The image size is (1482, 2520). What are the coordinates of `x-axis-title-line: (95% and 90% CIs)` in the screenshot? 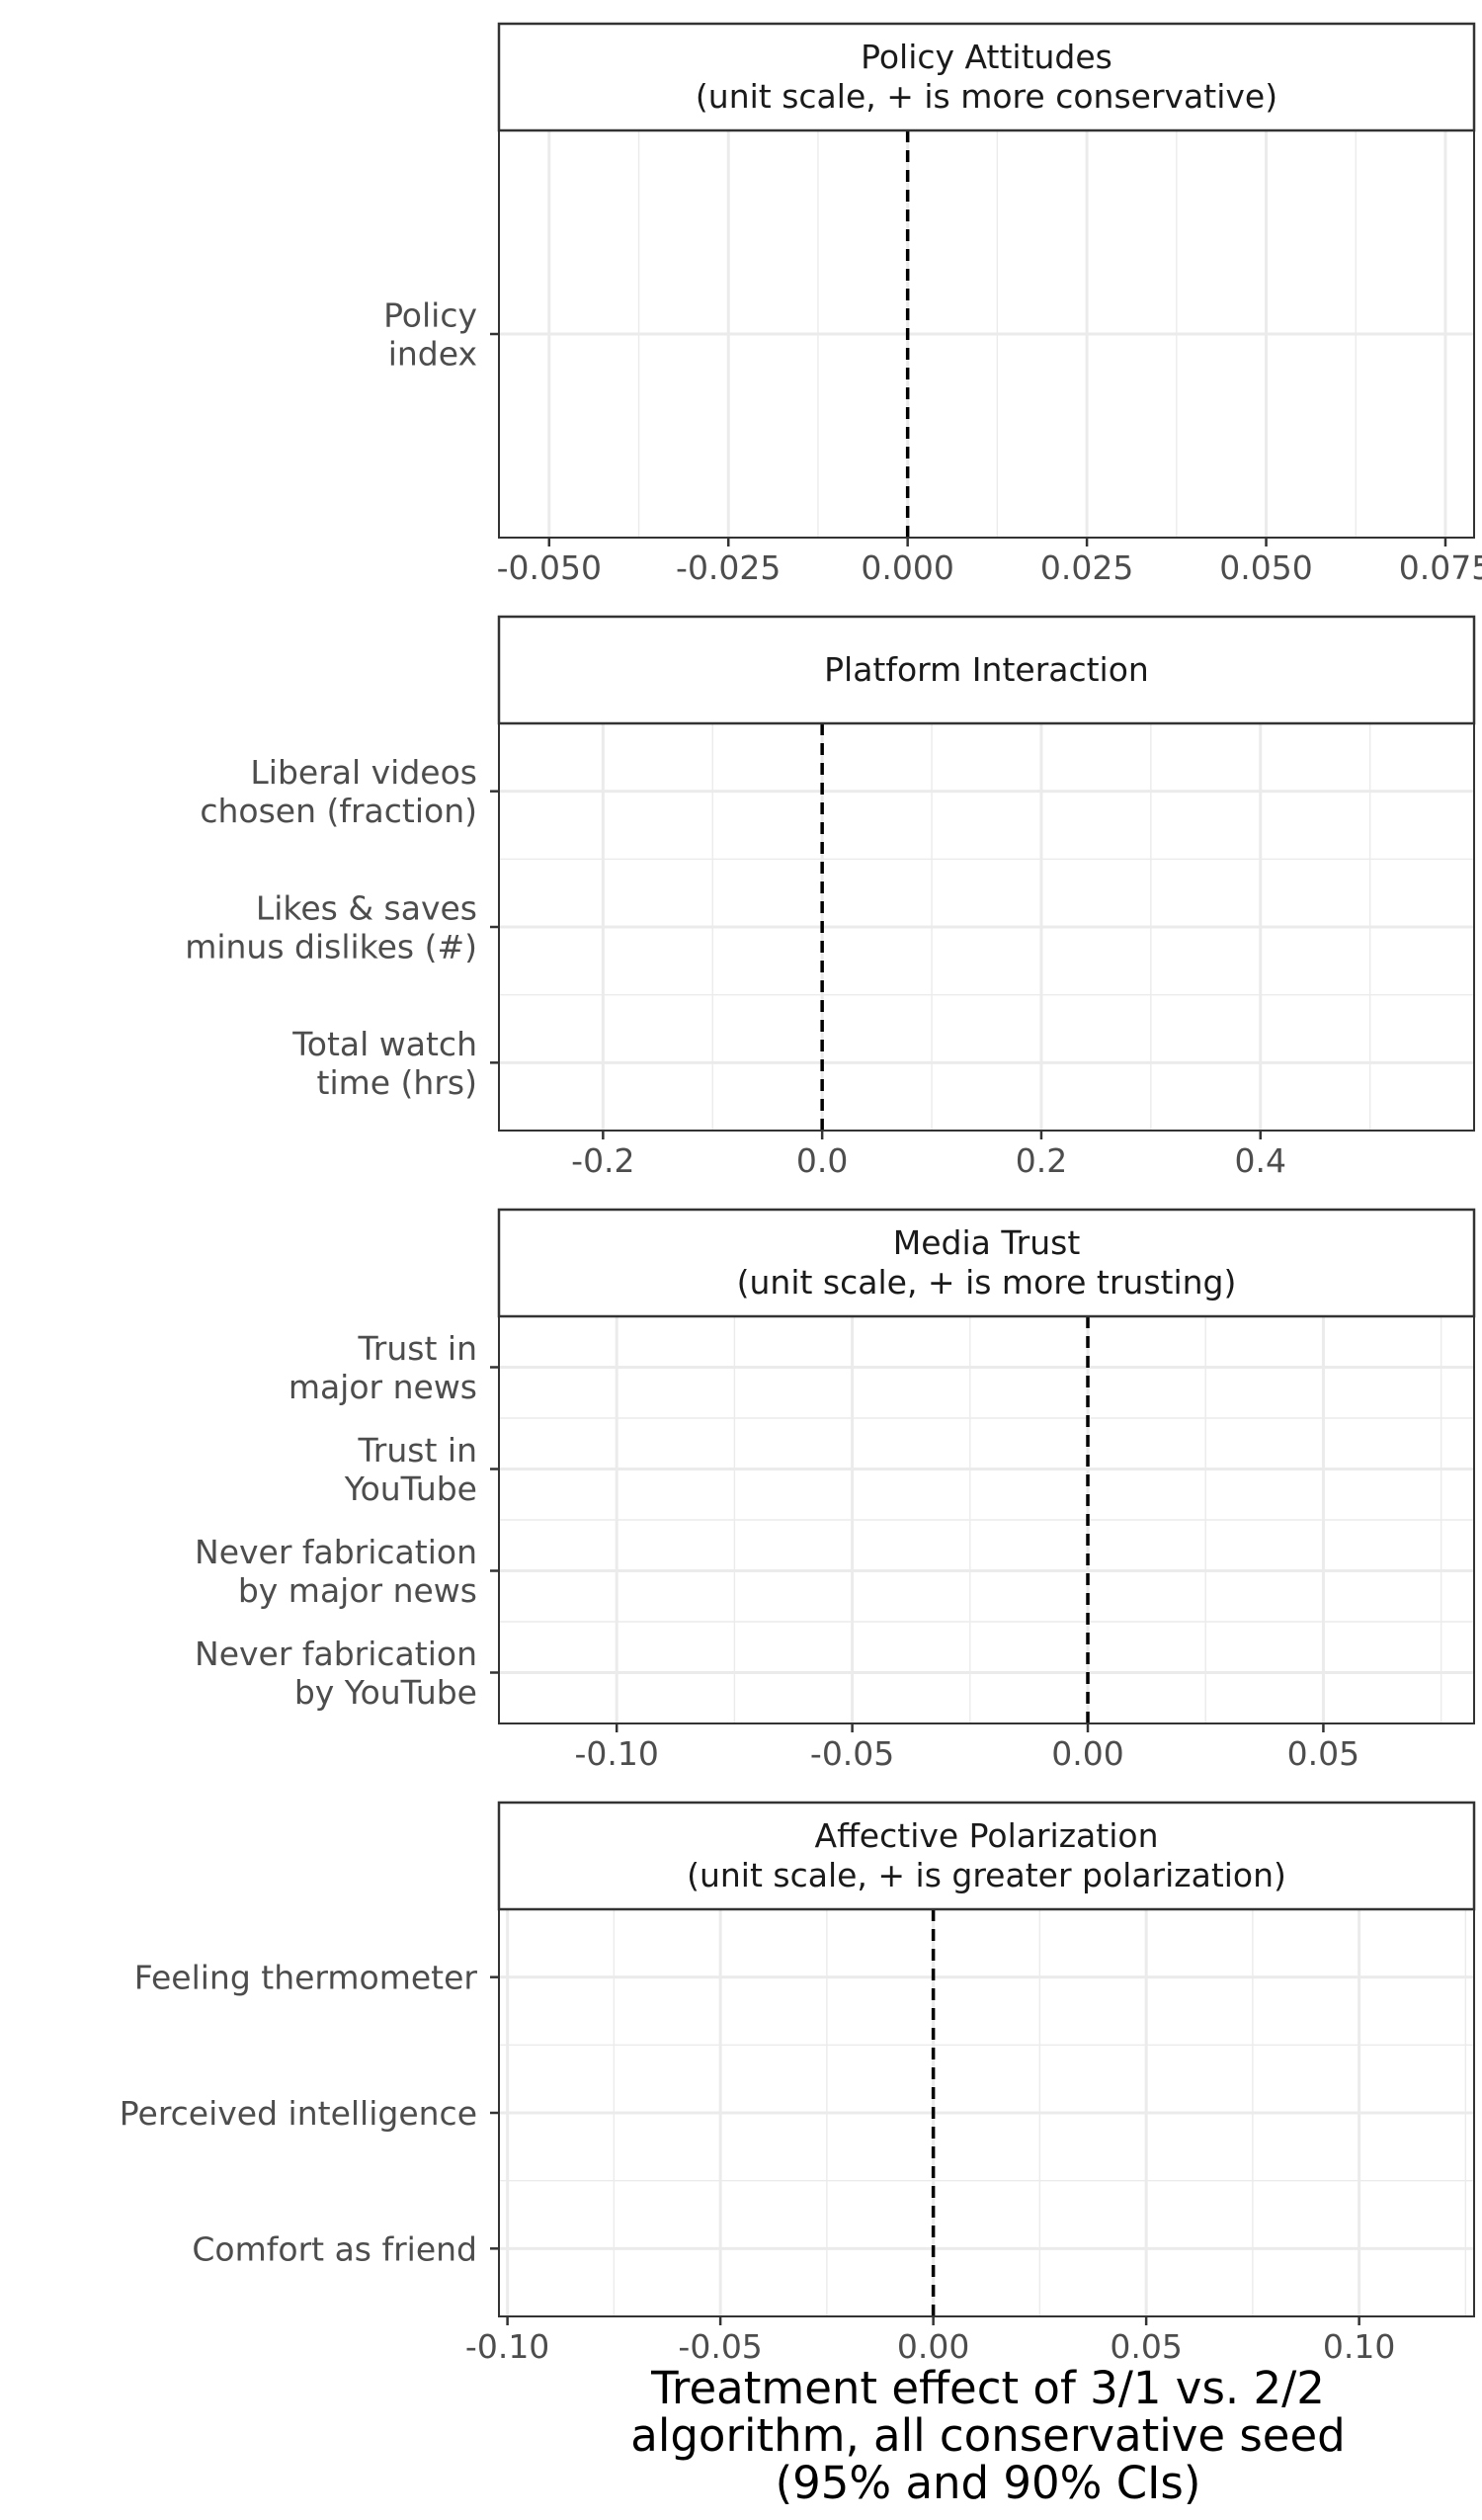 It's located at (988, 2483).